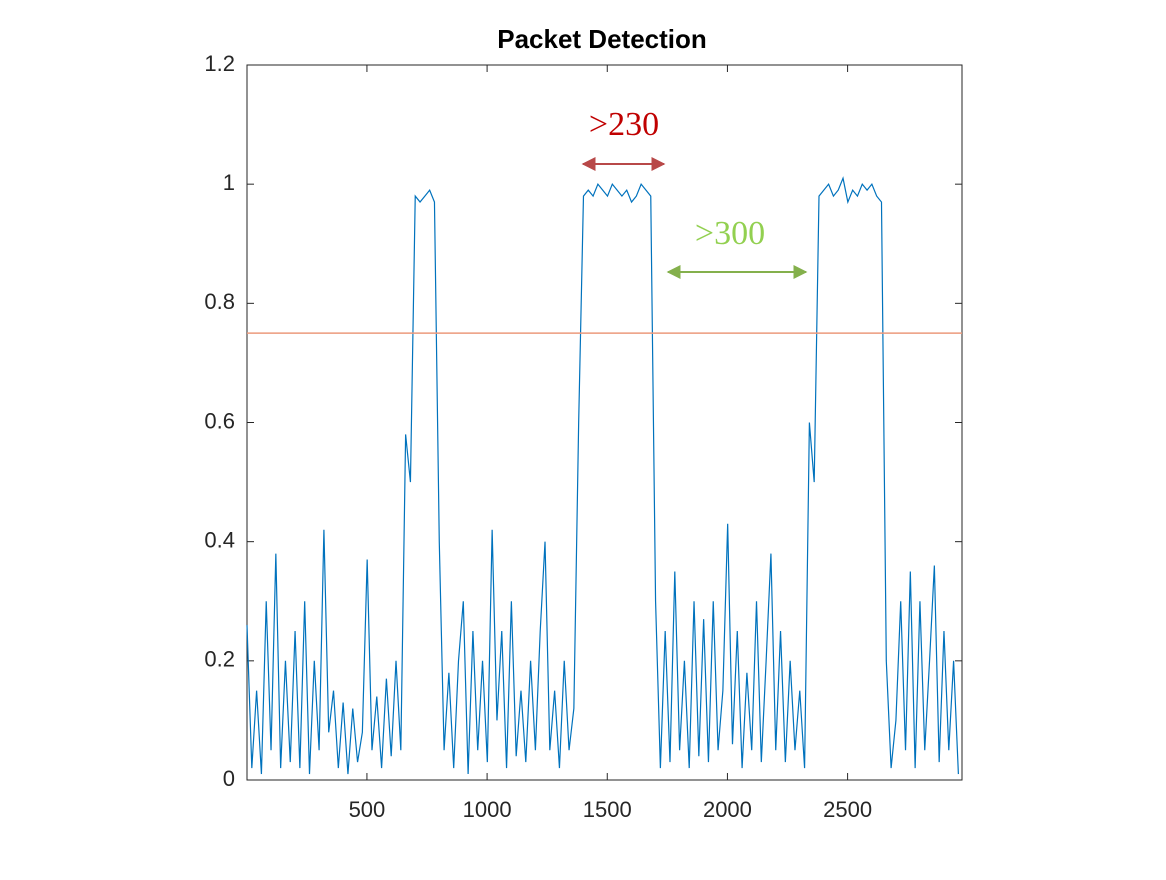 This screenshot has height=880, width=1166. I want to click on y-tick-label: 1.2, so click(219, 63).